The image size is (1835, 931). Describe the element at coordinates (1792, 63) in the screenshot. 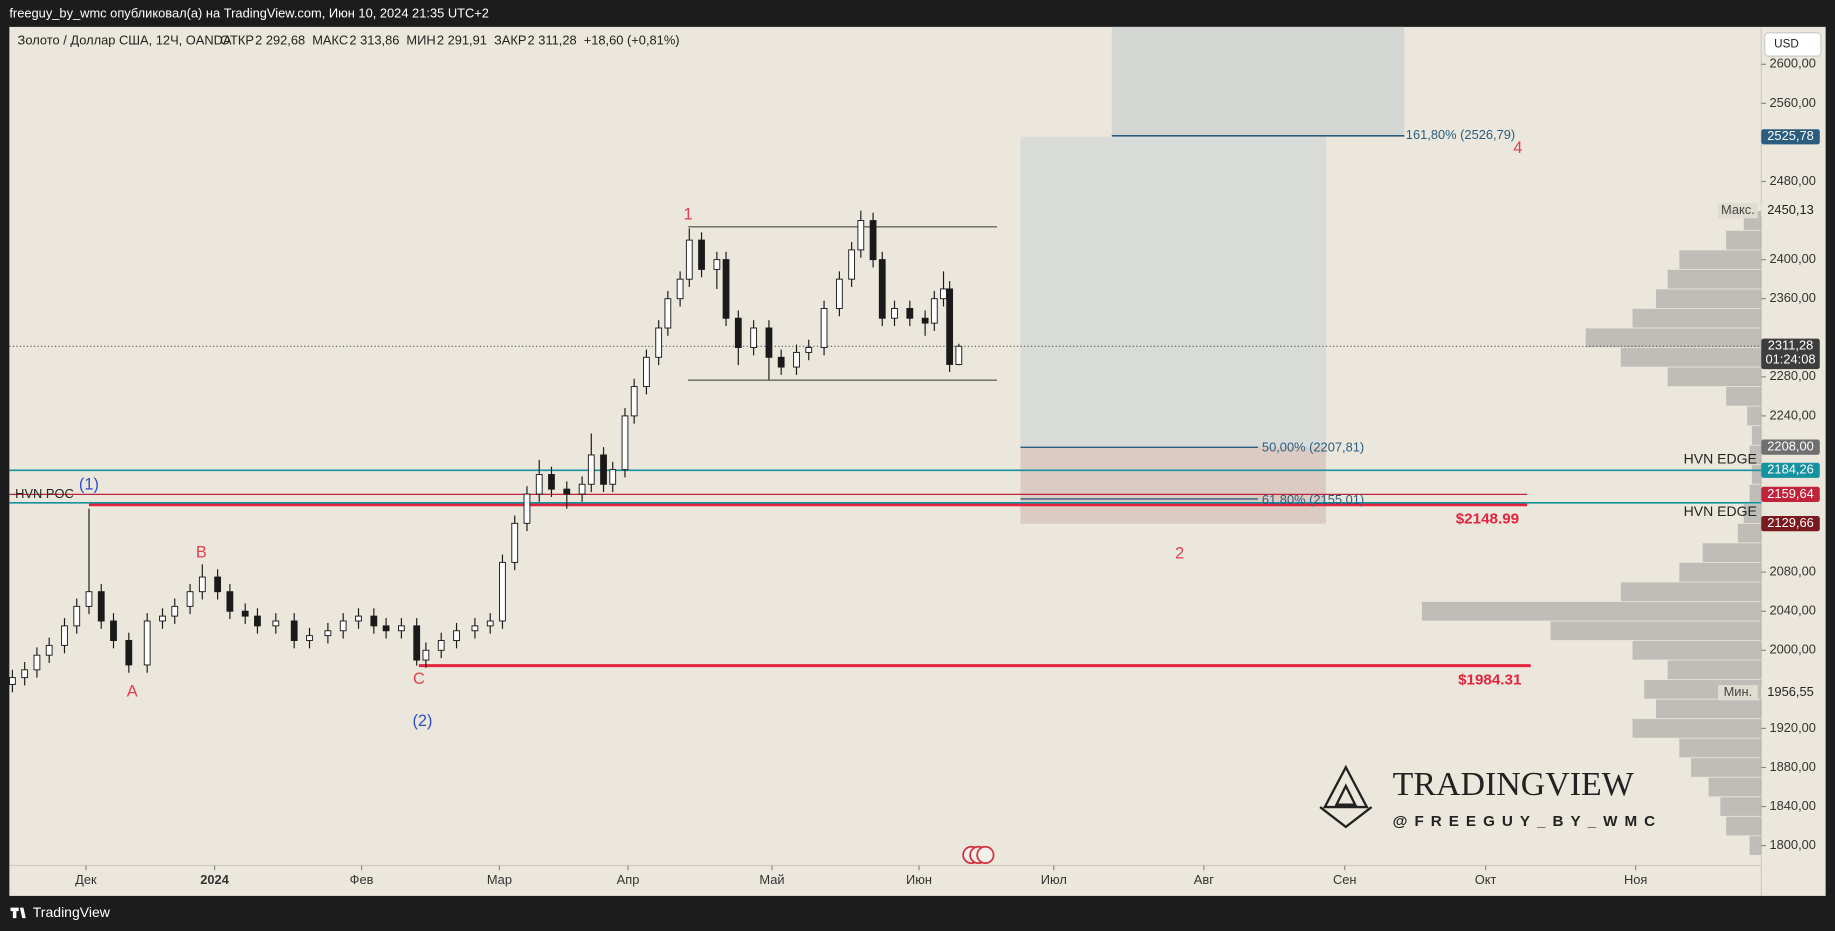

I see `y-tick-label: 2600,00` at that location.